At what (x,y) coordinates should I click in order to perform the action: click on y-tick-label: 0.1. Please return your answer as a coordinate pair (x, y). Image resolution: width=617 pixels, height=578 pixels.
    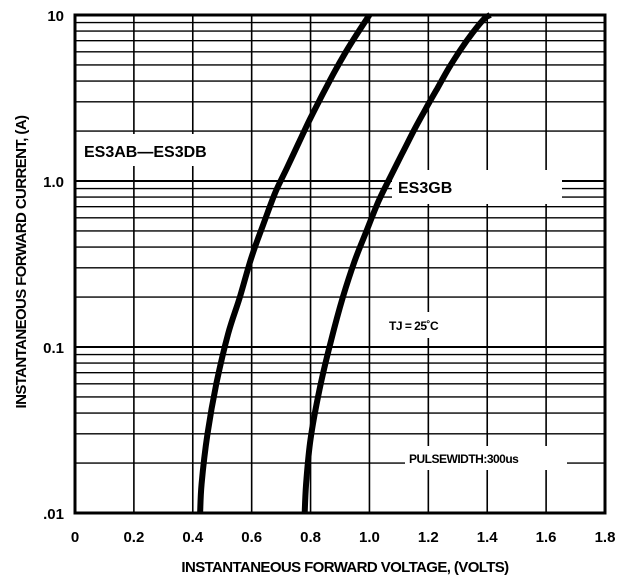
    Looking at the image, I should click on (53, 348).